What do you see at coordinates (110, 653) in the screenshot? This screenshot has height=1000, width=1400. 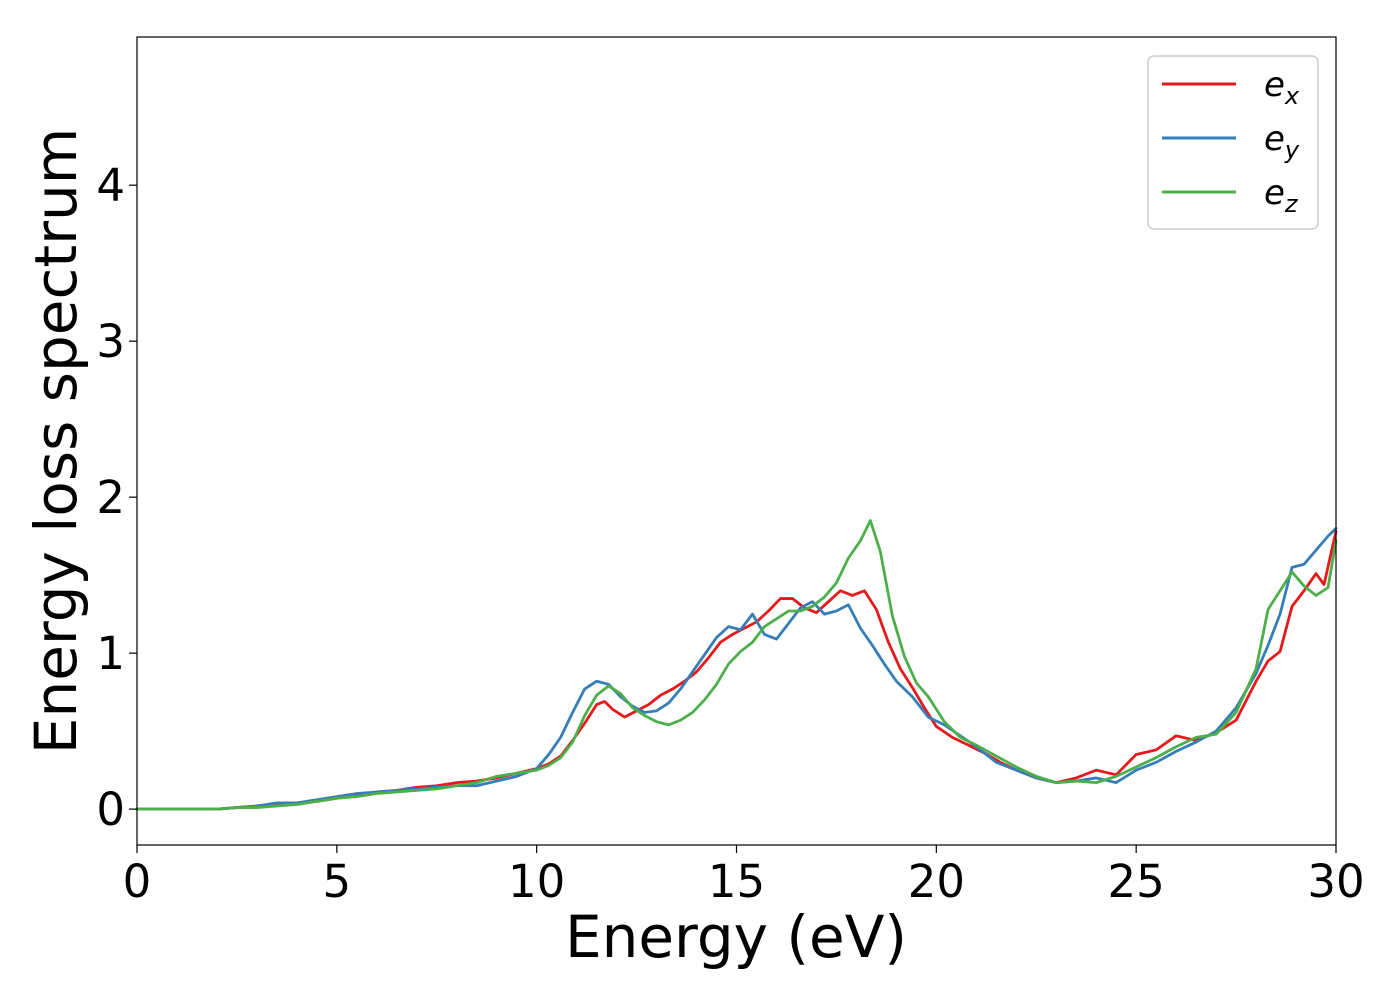 I see `y-tick-label: 1` at bounding box center [110, 653].